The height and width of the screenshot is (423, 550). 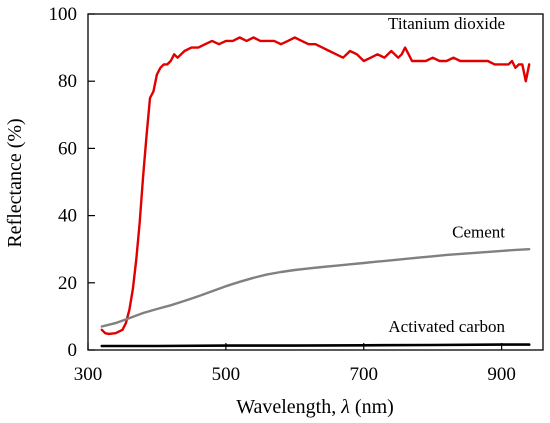 I want to click on x-axis-title-symbol: λ, so click(x=345, y=407).